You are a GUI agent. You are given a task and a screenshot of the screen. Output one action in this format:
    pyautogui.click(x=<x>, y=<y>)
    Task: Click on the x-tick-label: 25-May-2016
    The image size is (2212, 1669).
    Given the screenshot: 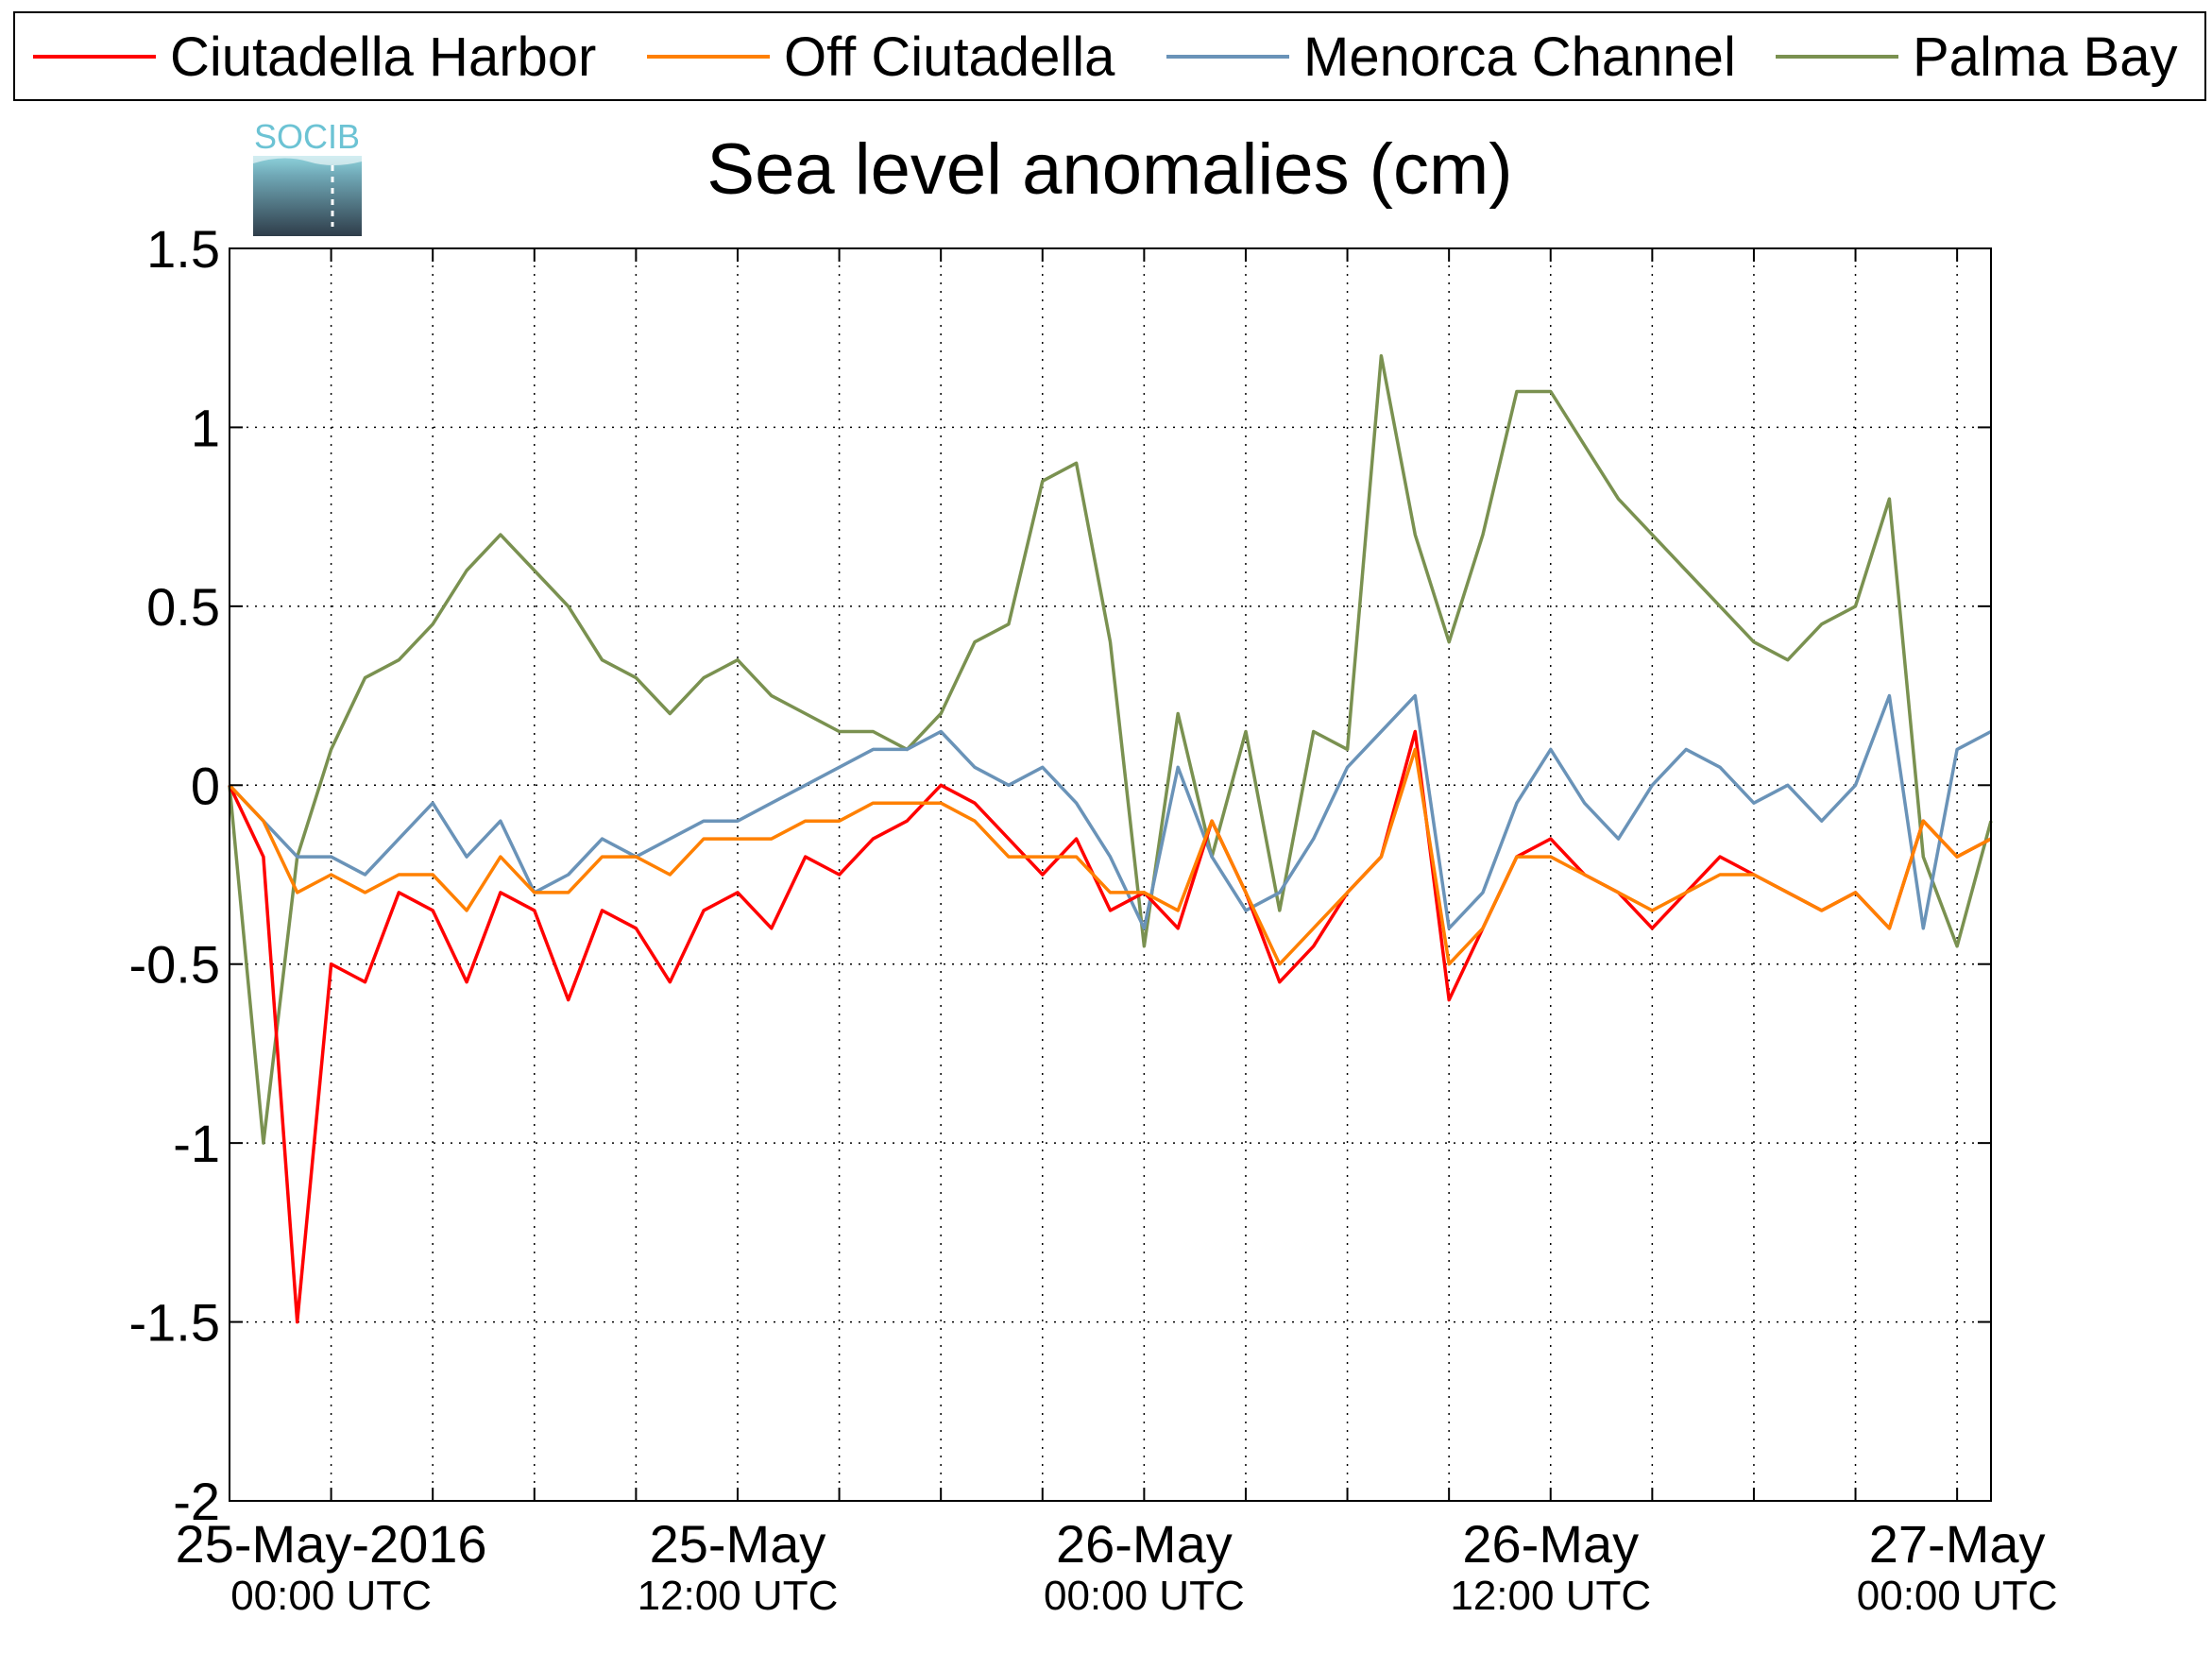 What is the action you would take?
    pyautogui.click(x=331, y=1544)
    